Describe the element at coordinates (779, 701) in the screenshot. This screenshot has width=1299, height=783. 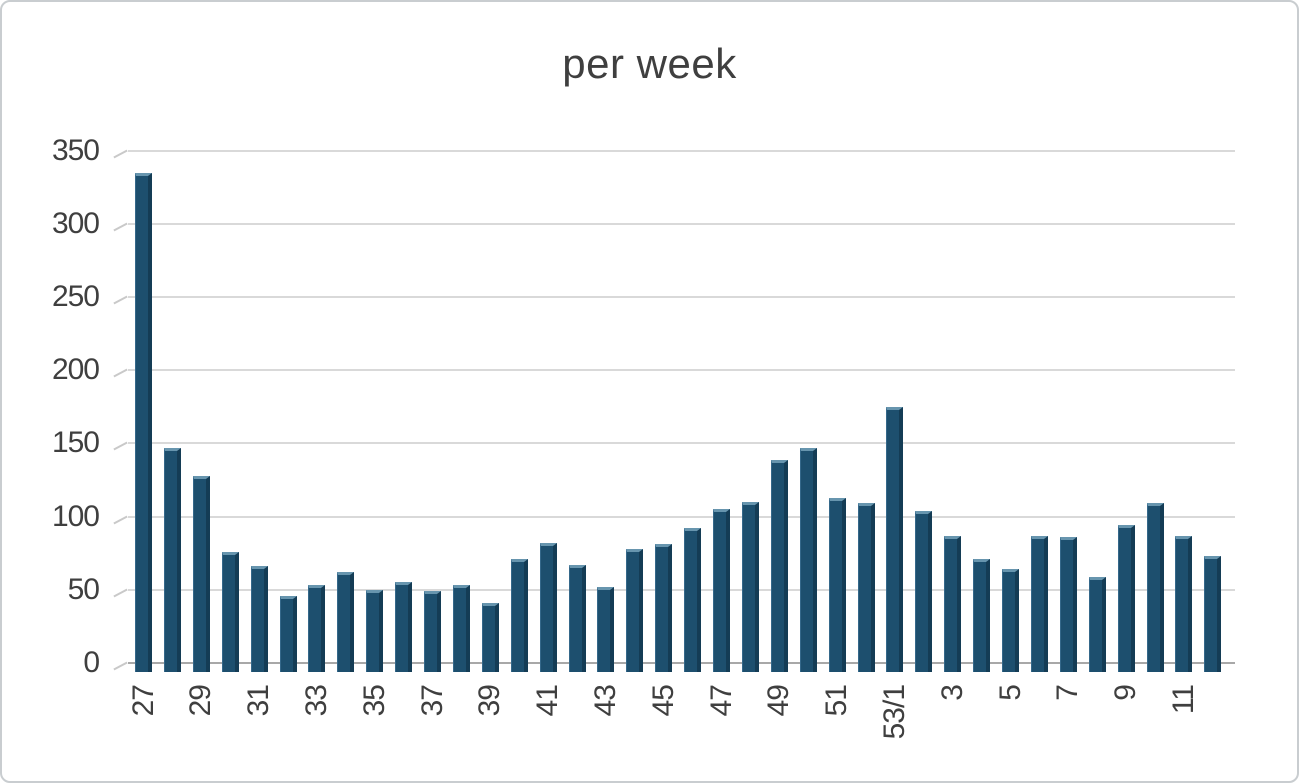
I see `x-axis-label-49: 49` at that location.